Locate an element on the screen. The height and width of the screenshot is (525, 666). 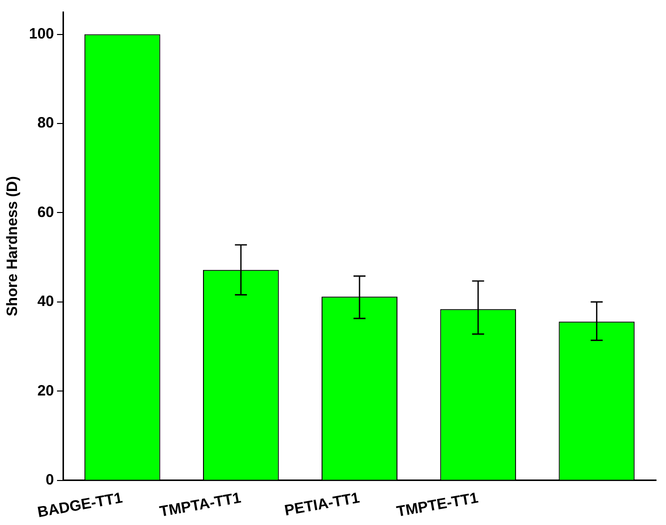
x-tick-label: PETIA-TT1 is located at coordinates (322, 505).